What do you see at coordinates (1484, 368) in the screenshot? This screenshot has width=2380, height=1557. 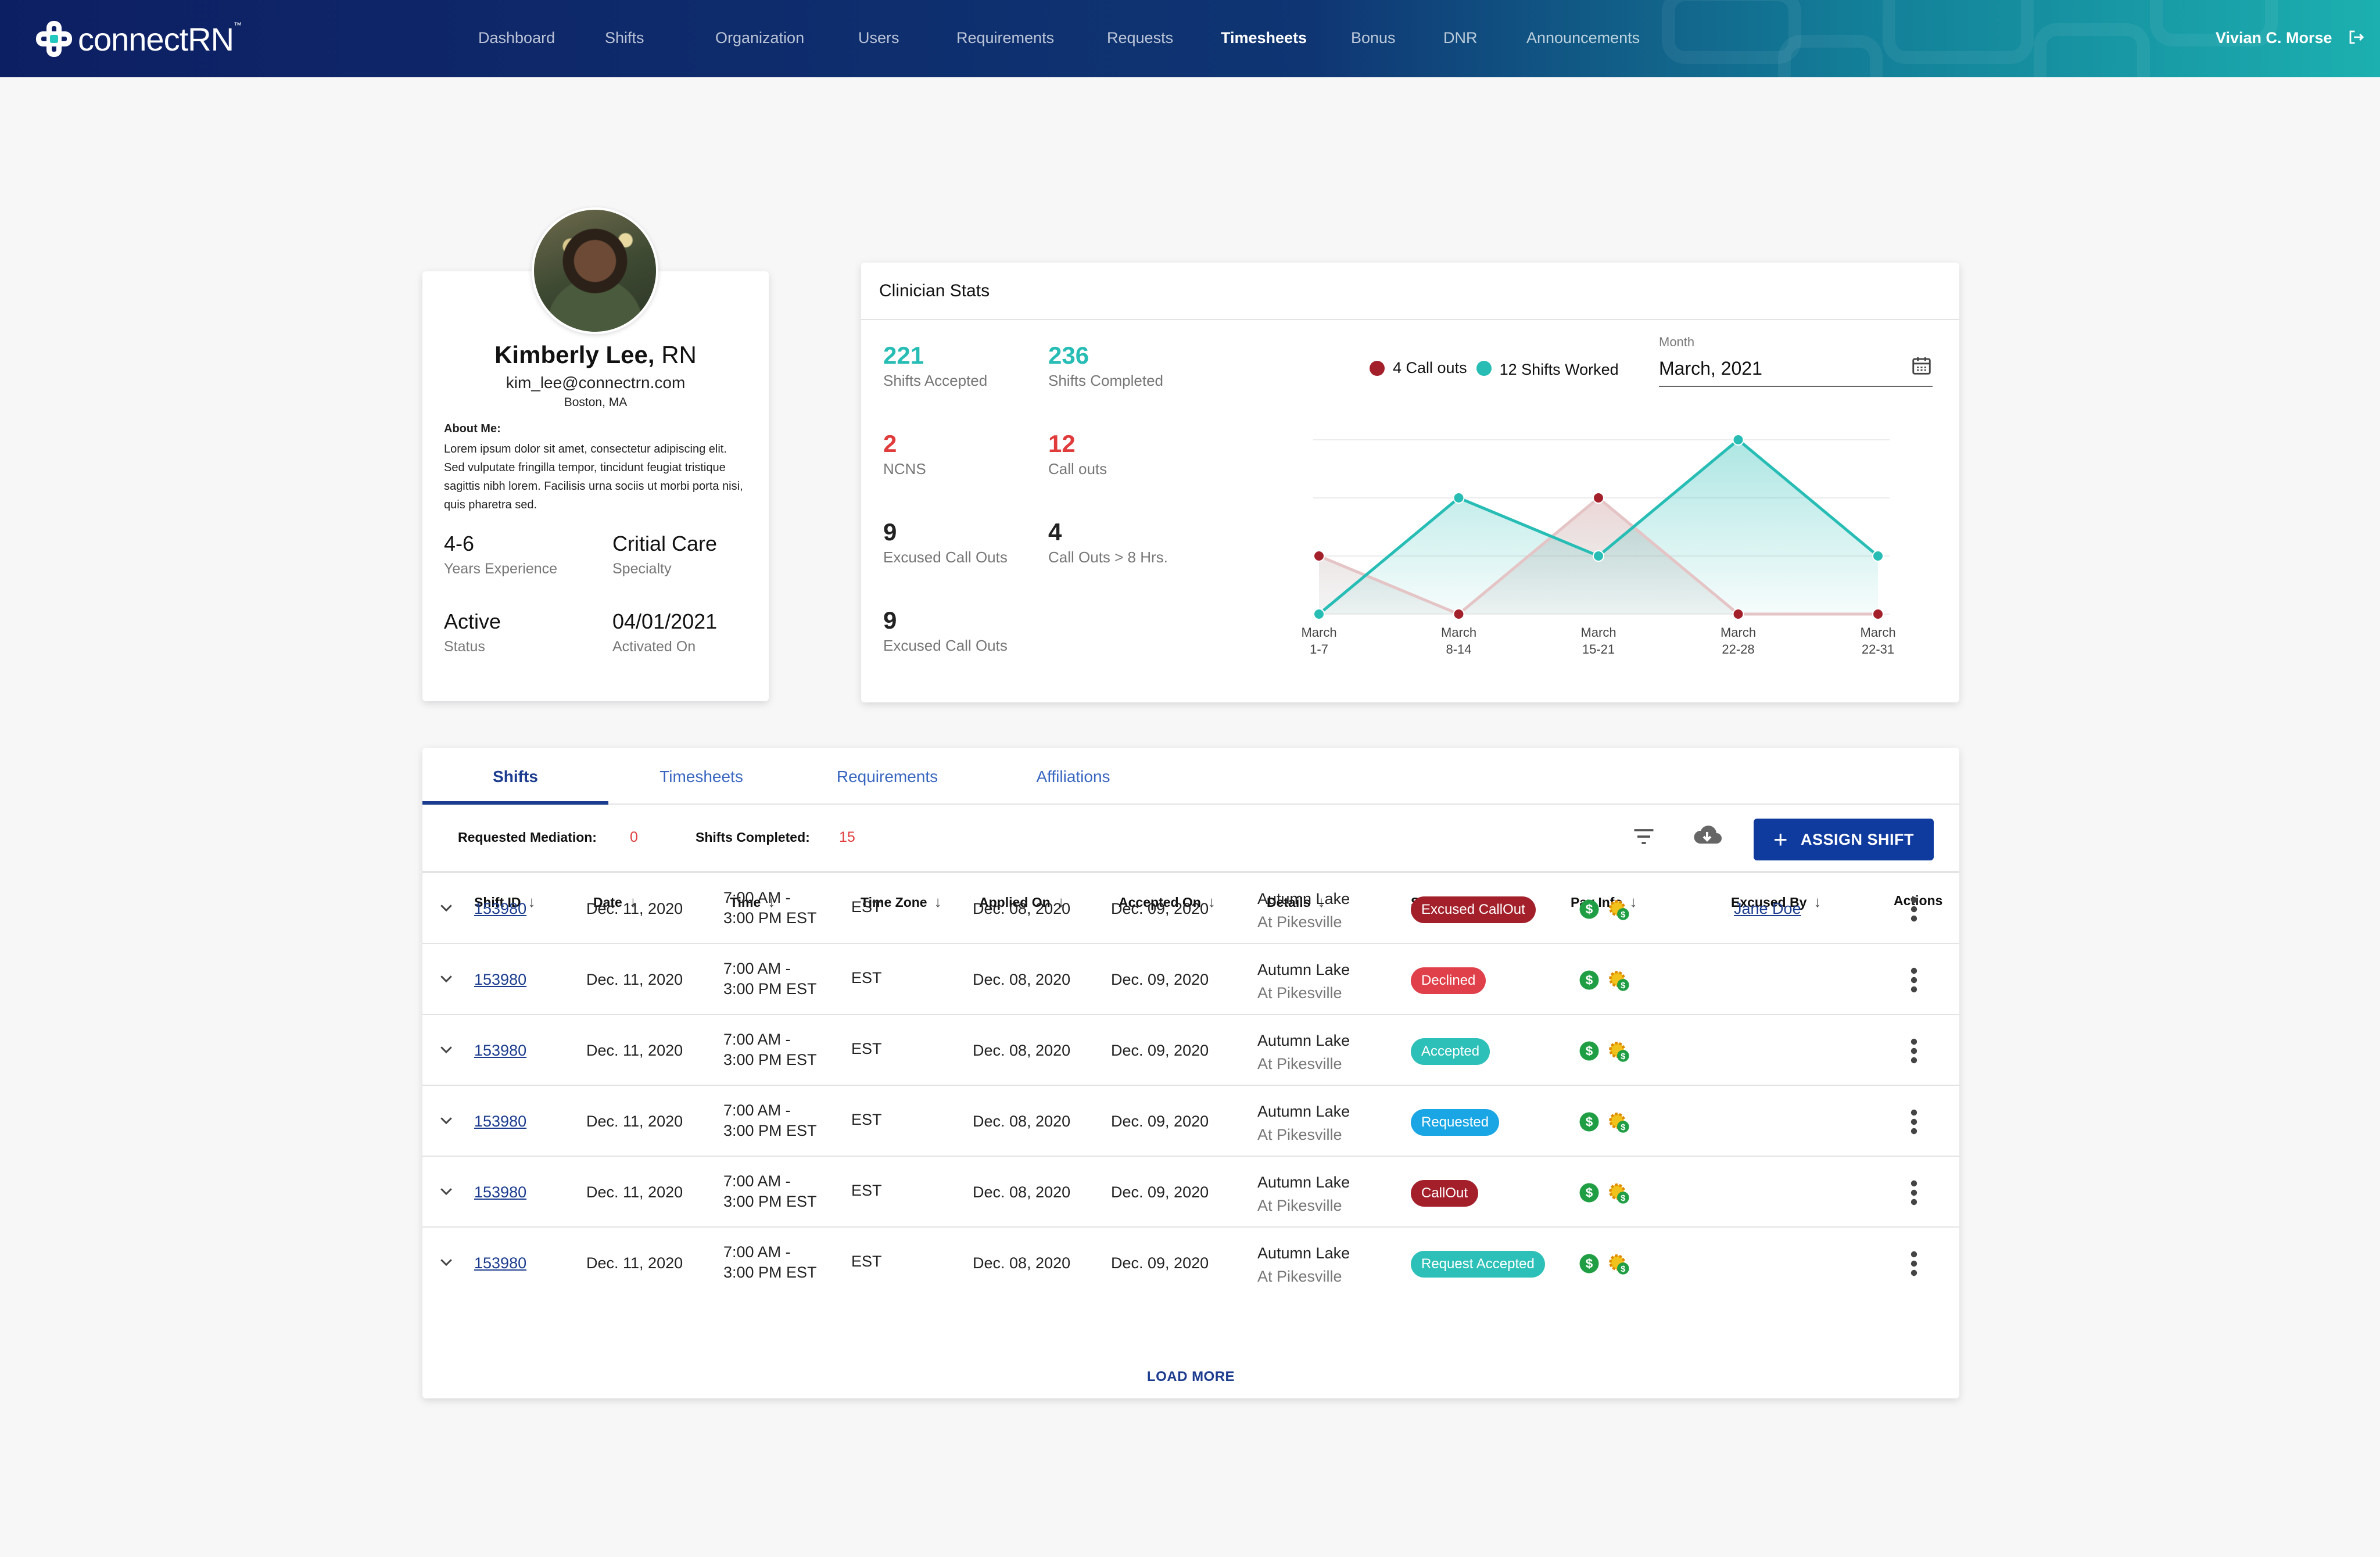 I see `legend-shifts-dot` at bounding box center [1484, 368].